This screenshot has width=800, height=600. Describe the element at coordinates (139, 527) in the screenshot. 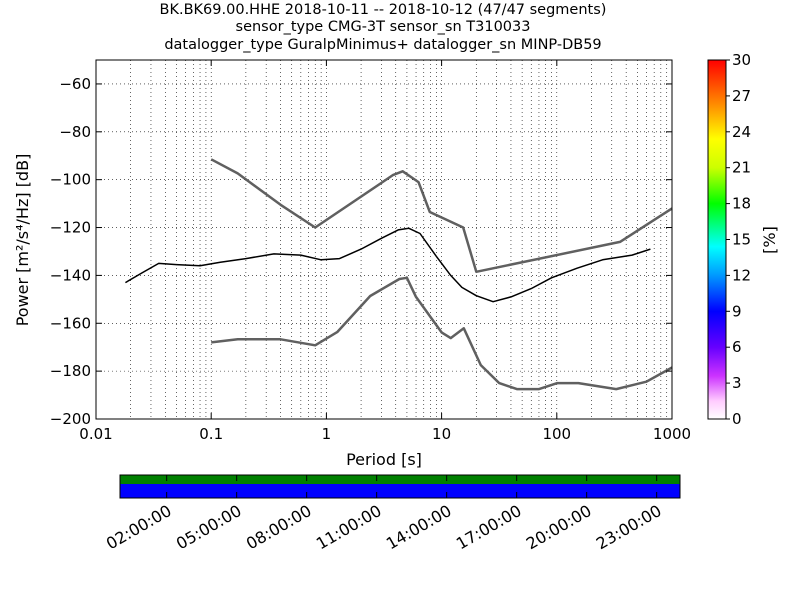

I see `timeline-tick-label: 02:00:00` at that location.